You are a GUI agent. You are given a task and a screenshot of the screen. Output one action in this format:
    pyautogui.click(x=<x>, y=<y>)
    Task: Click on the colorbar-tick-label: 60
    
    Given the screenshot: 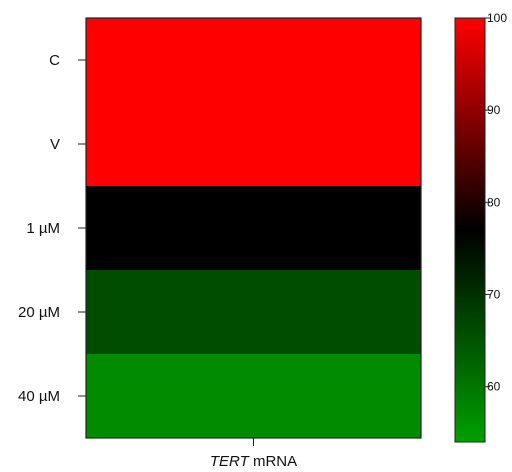 What is the action you would take?
    pyautogui.click(x=494, y=387)
    